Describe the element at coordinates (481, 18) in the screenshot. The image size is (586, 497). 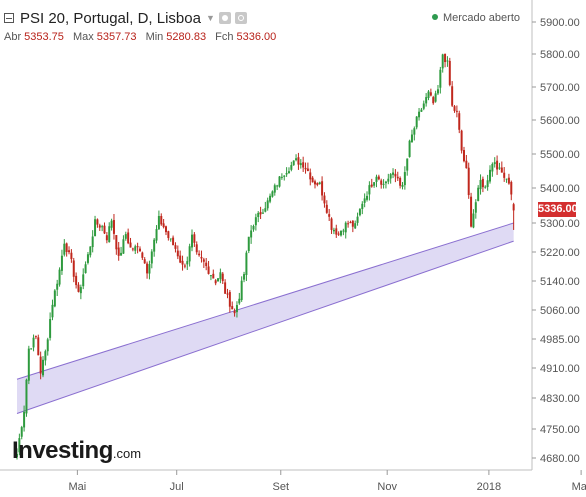
I see `market-status-text: Mercado aberto` at that location.